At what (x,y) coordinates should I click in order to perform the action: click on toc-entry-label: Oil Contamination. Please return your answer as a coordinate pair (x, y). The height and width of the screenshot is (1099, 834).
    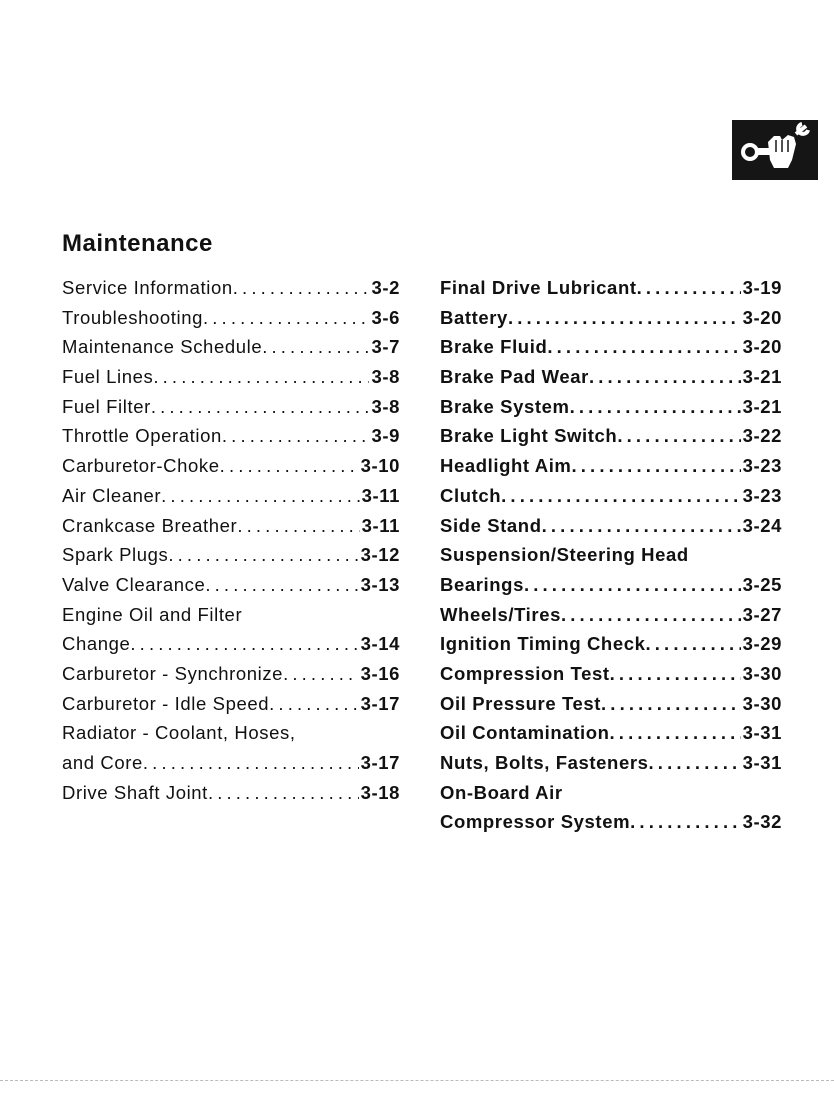
    Looking at the image, I should click on (525, 733).